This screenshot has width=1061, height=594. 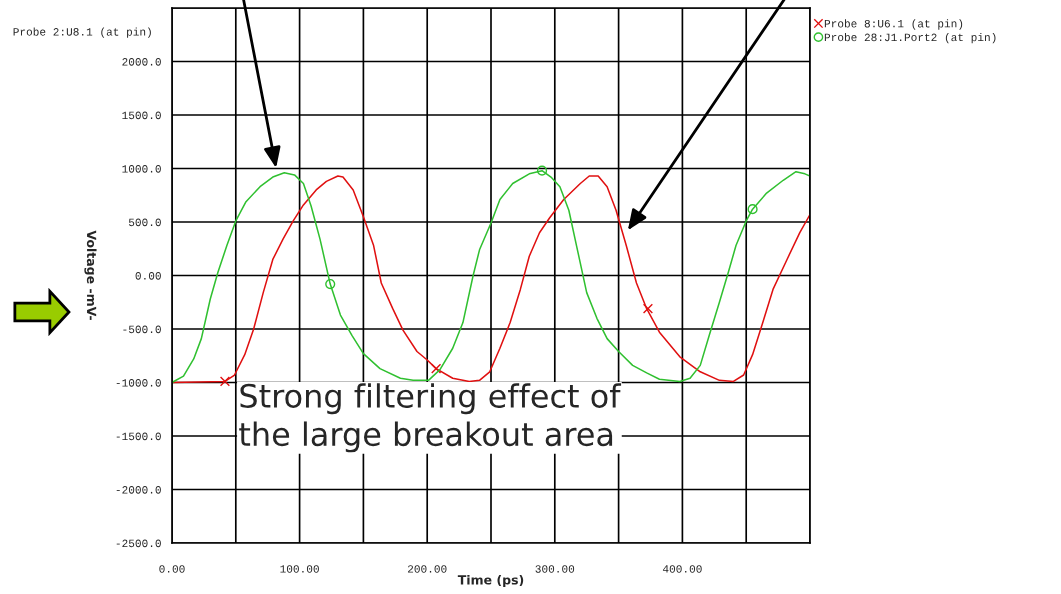 I want to click on legend-label: Probe 28:J1.Port2 (at pin), so click(x=910, y=38).